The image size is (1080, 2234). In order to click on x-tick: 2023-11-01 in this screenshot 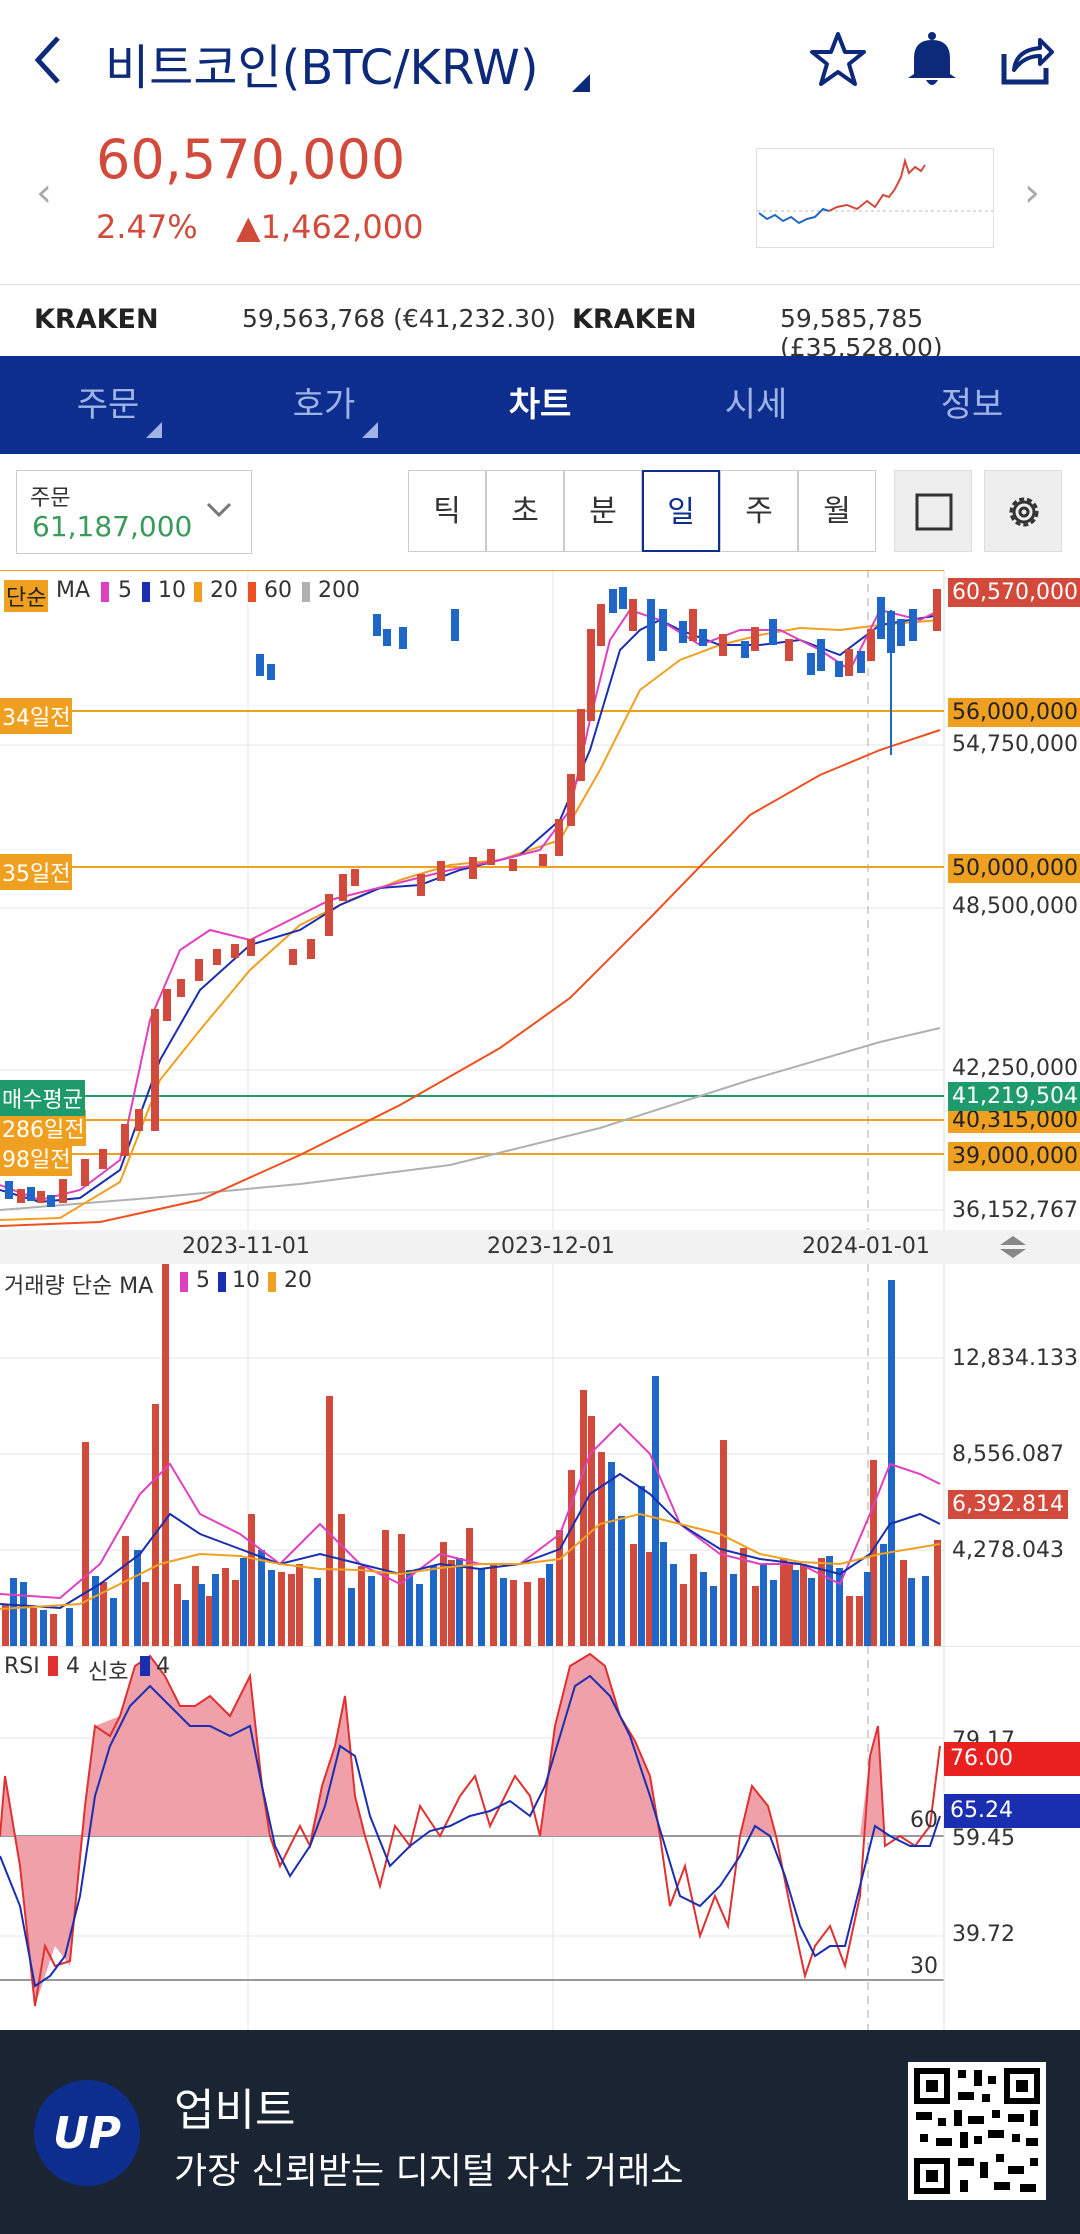, I will do `click(246, 1246)`.